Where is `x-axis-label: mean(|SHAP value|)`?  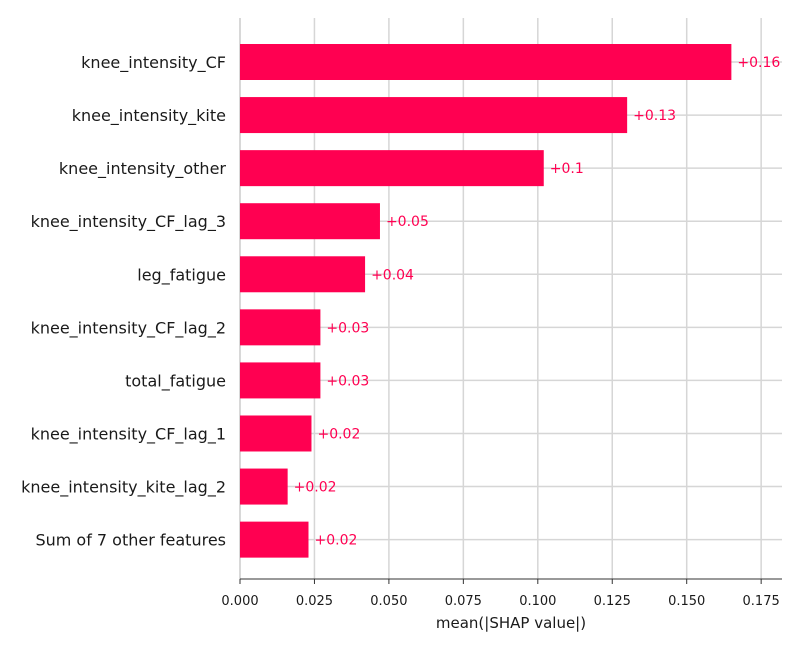 x-axis-label: mean(|SHAP value|) is located at coordinates (511, 623).